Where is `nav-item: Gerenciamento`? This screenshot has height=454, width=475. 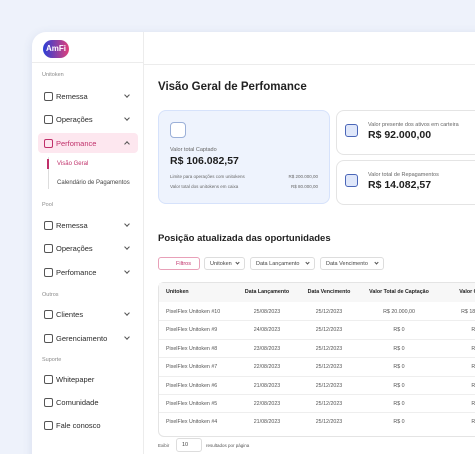 nav-item: Gerenciamento is located at coordinates (82, 338).